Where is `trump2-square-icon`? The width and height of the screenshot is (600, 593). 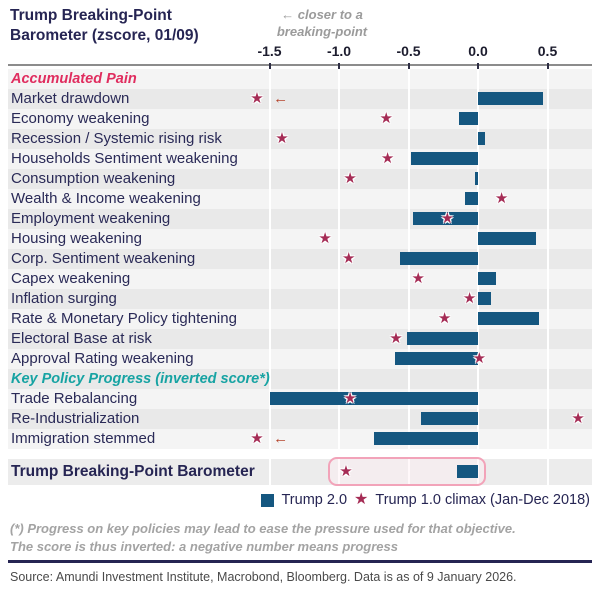
trump2-square-icon is located at coordinates (268, 500).